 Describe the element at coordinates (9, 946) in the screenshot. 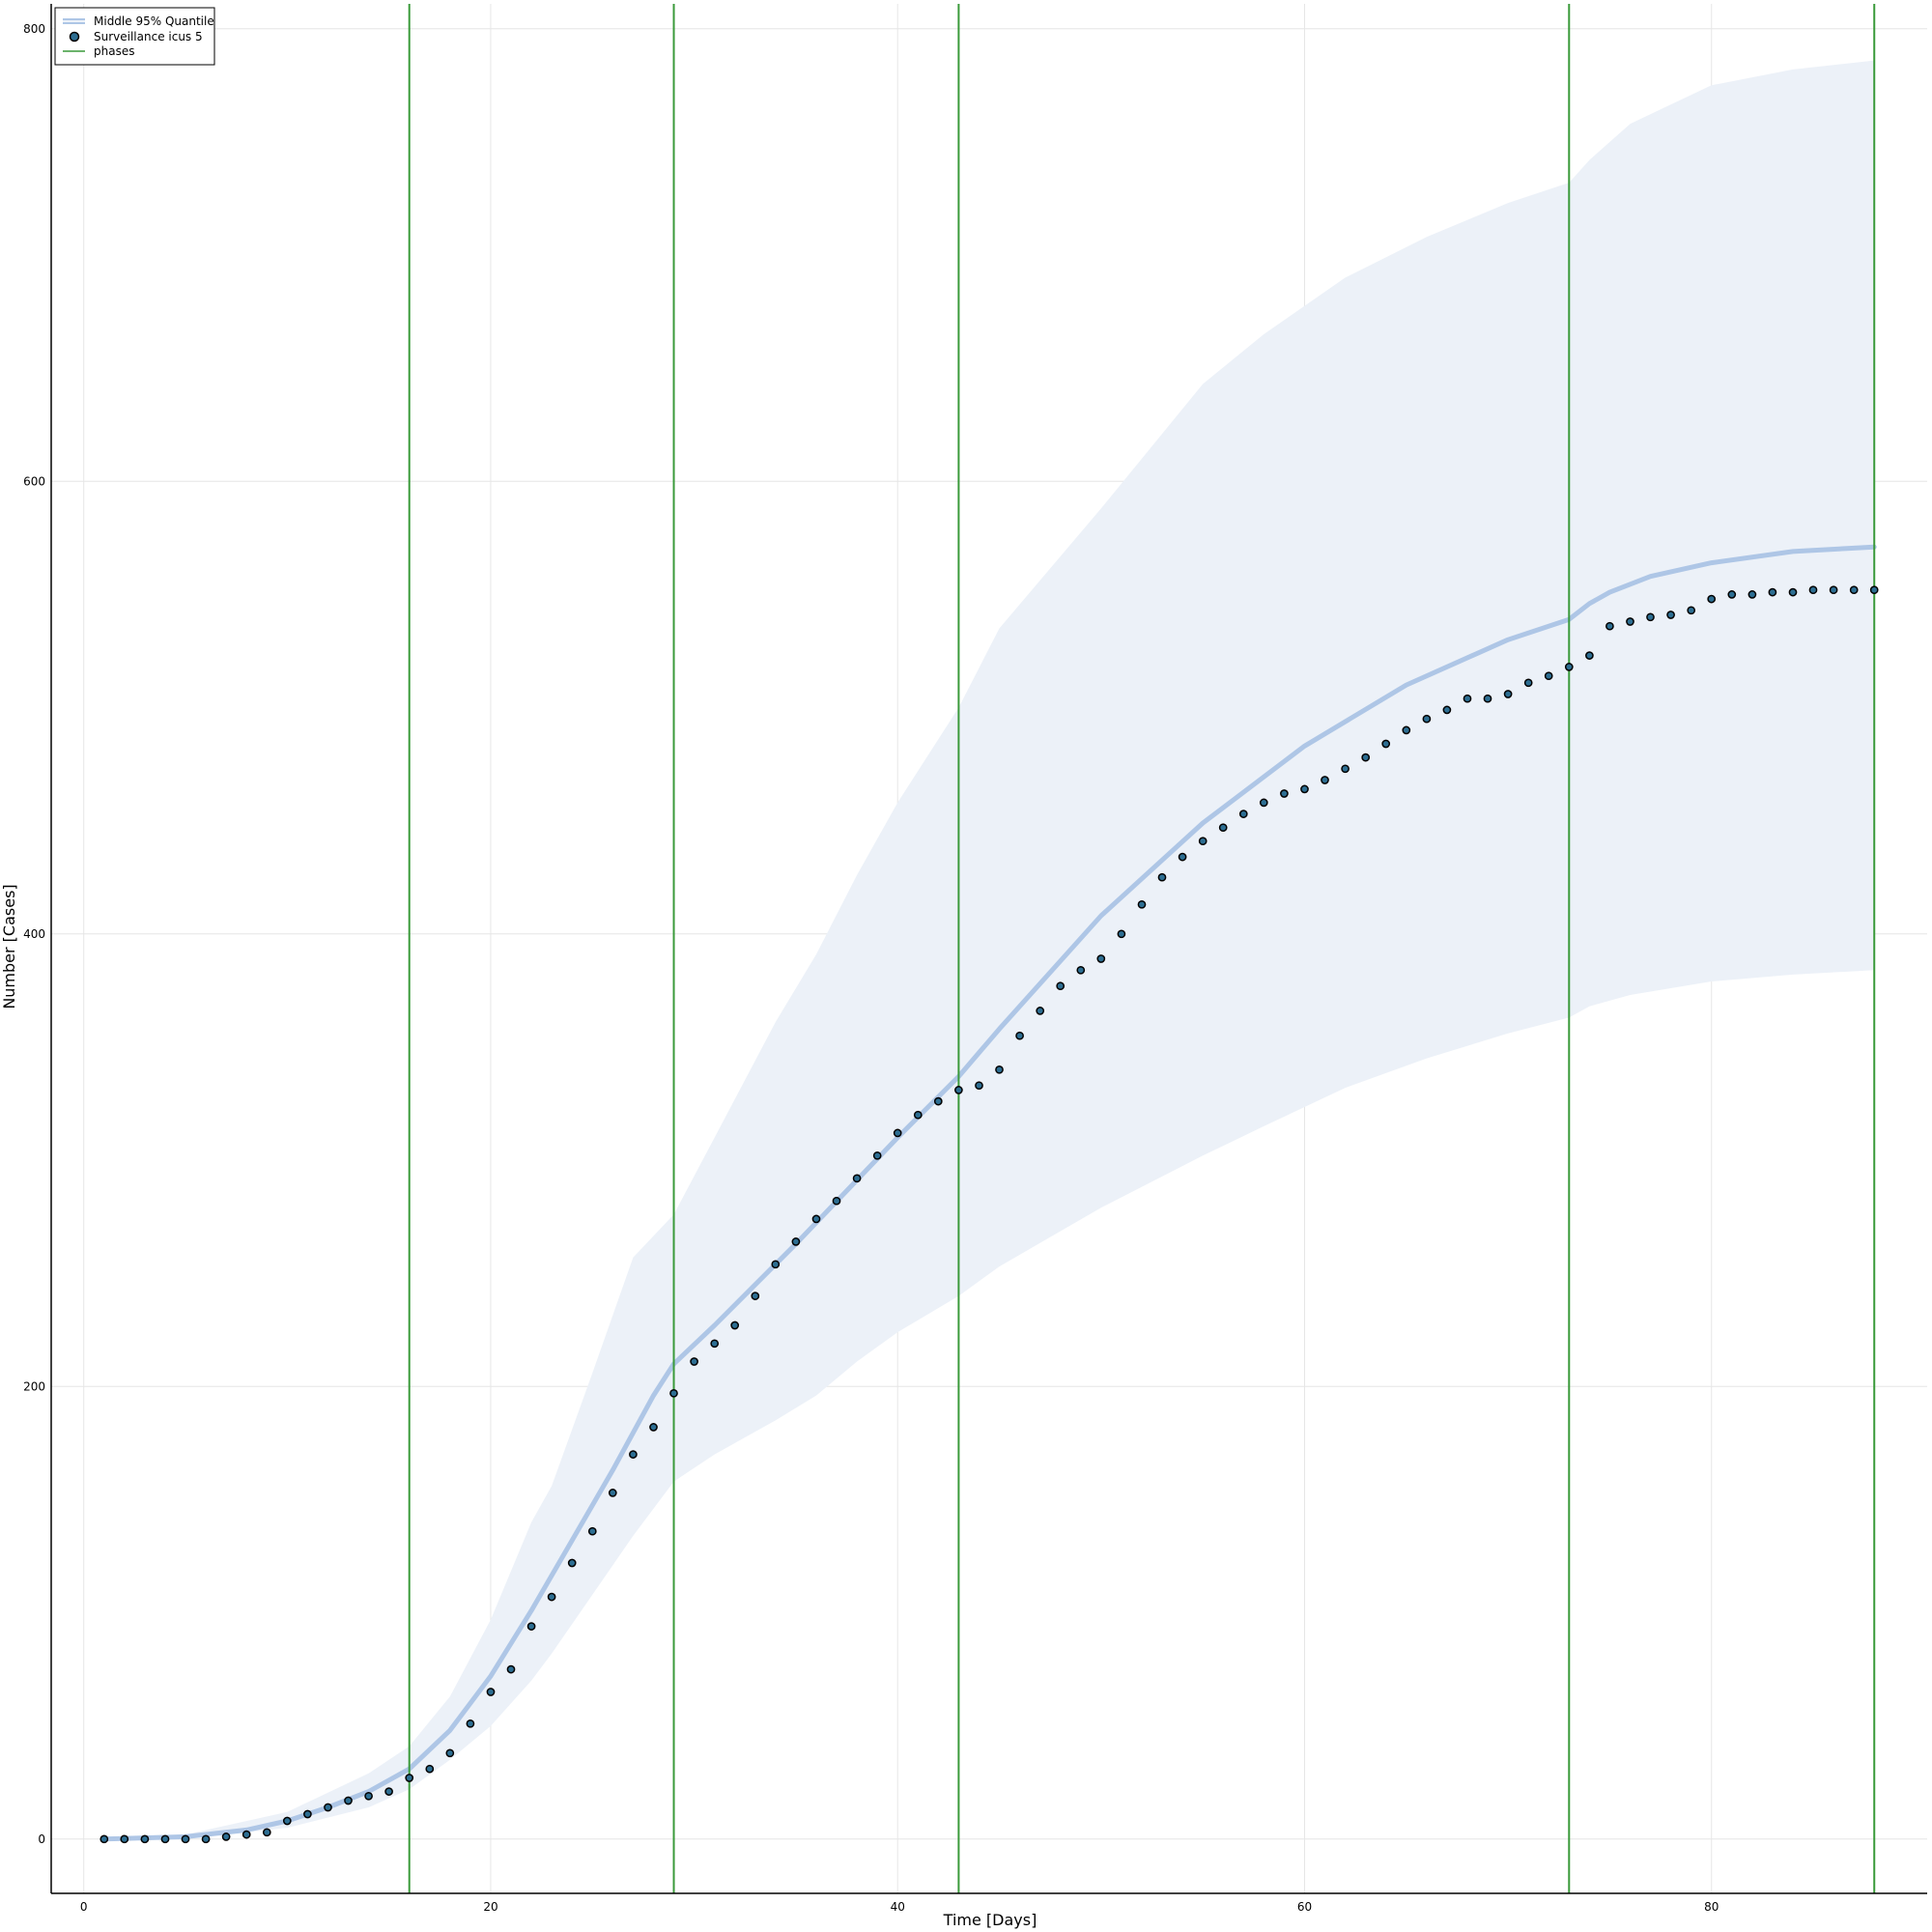

I see `y-axis-title: Number [Cases]` at that location.